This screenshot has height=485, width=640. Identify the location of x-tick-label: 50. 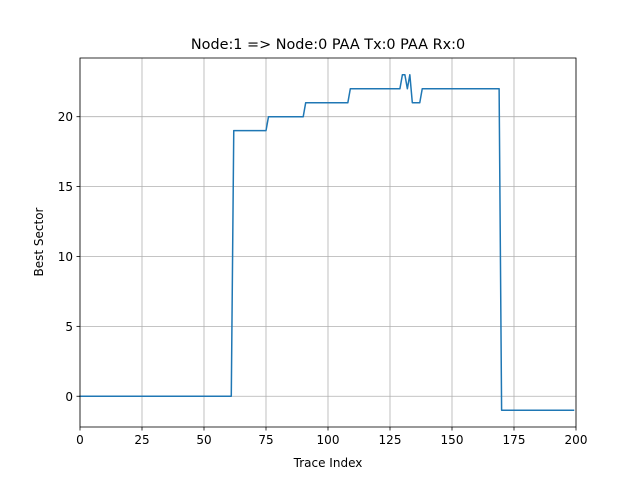
(203, 440).